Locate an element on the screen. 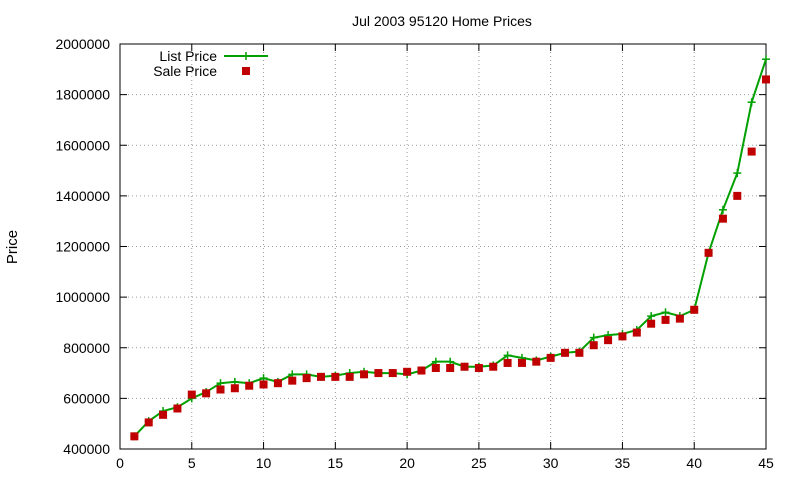 This screenshot has height=485, width=800. y-tick-label: 1200000 is located at coordinates (82, 247).